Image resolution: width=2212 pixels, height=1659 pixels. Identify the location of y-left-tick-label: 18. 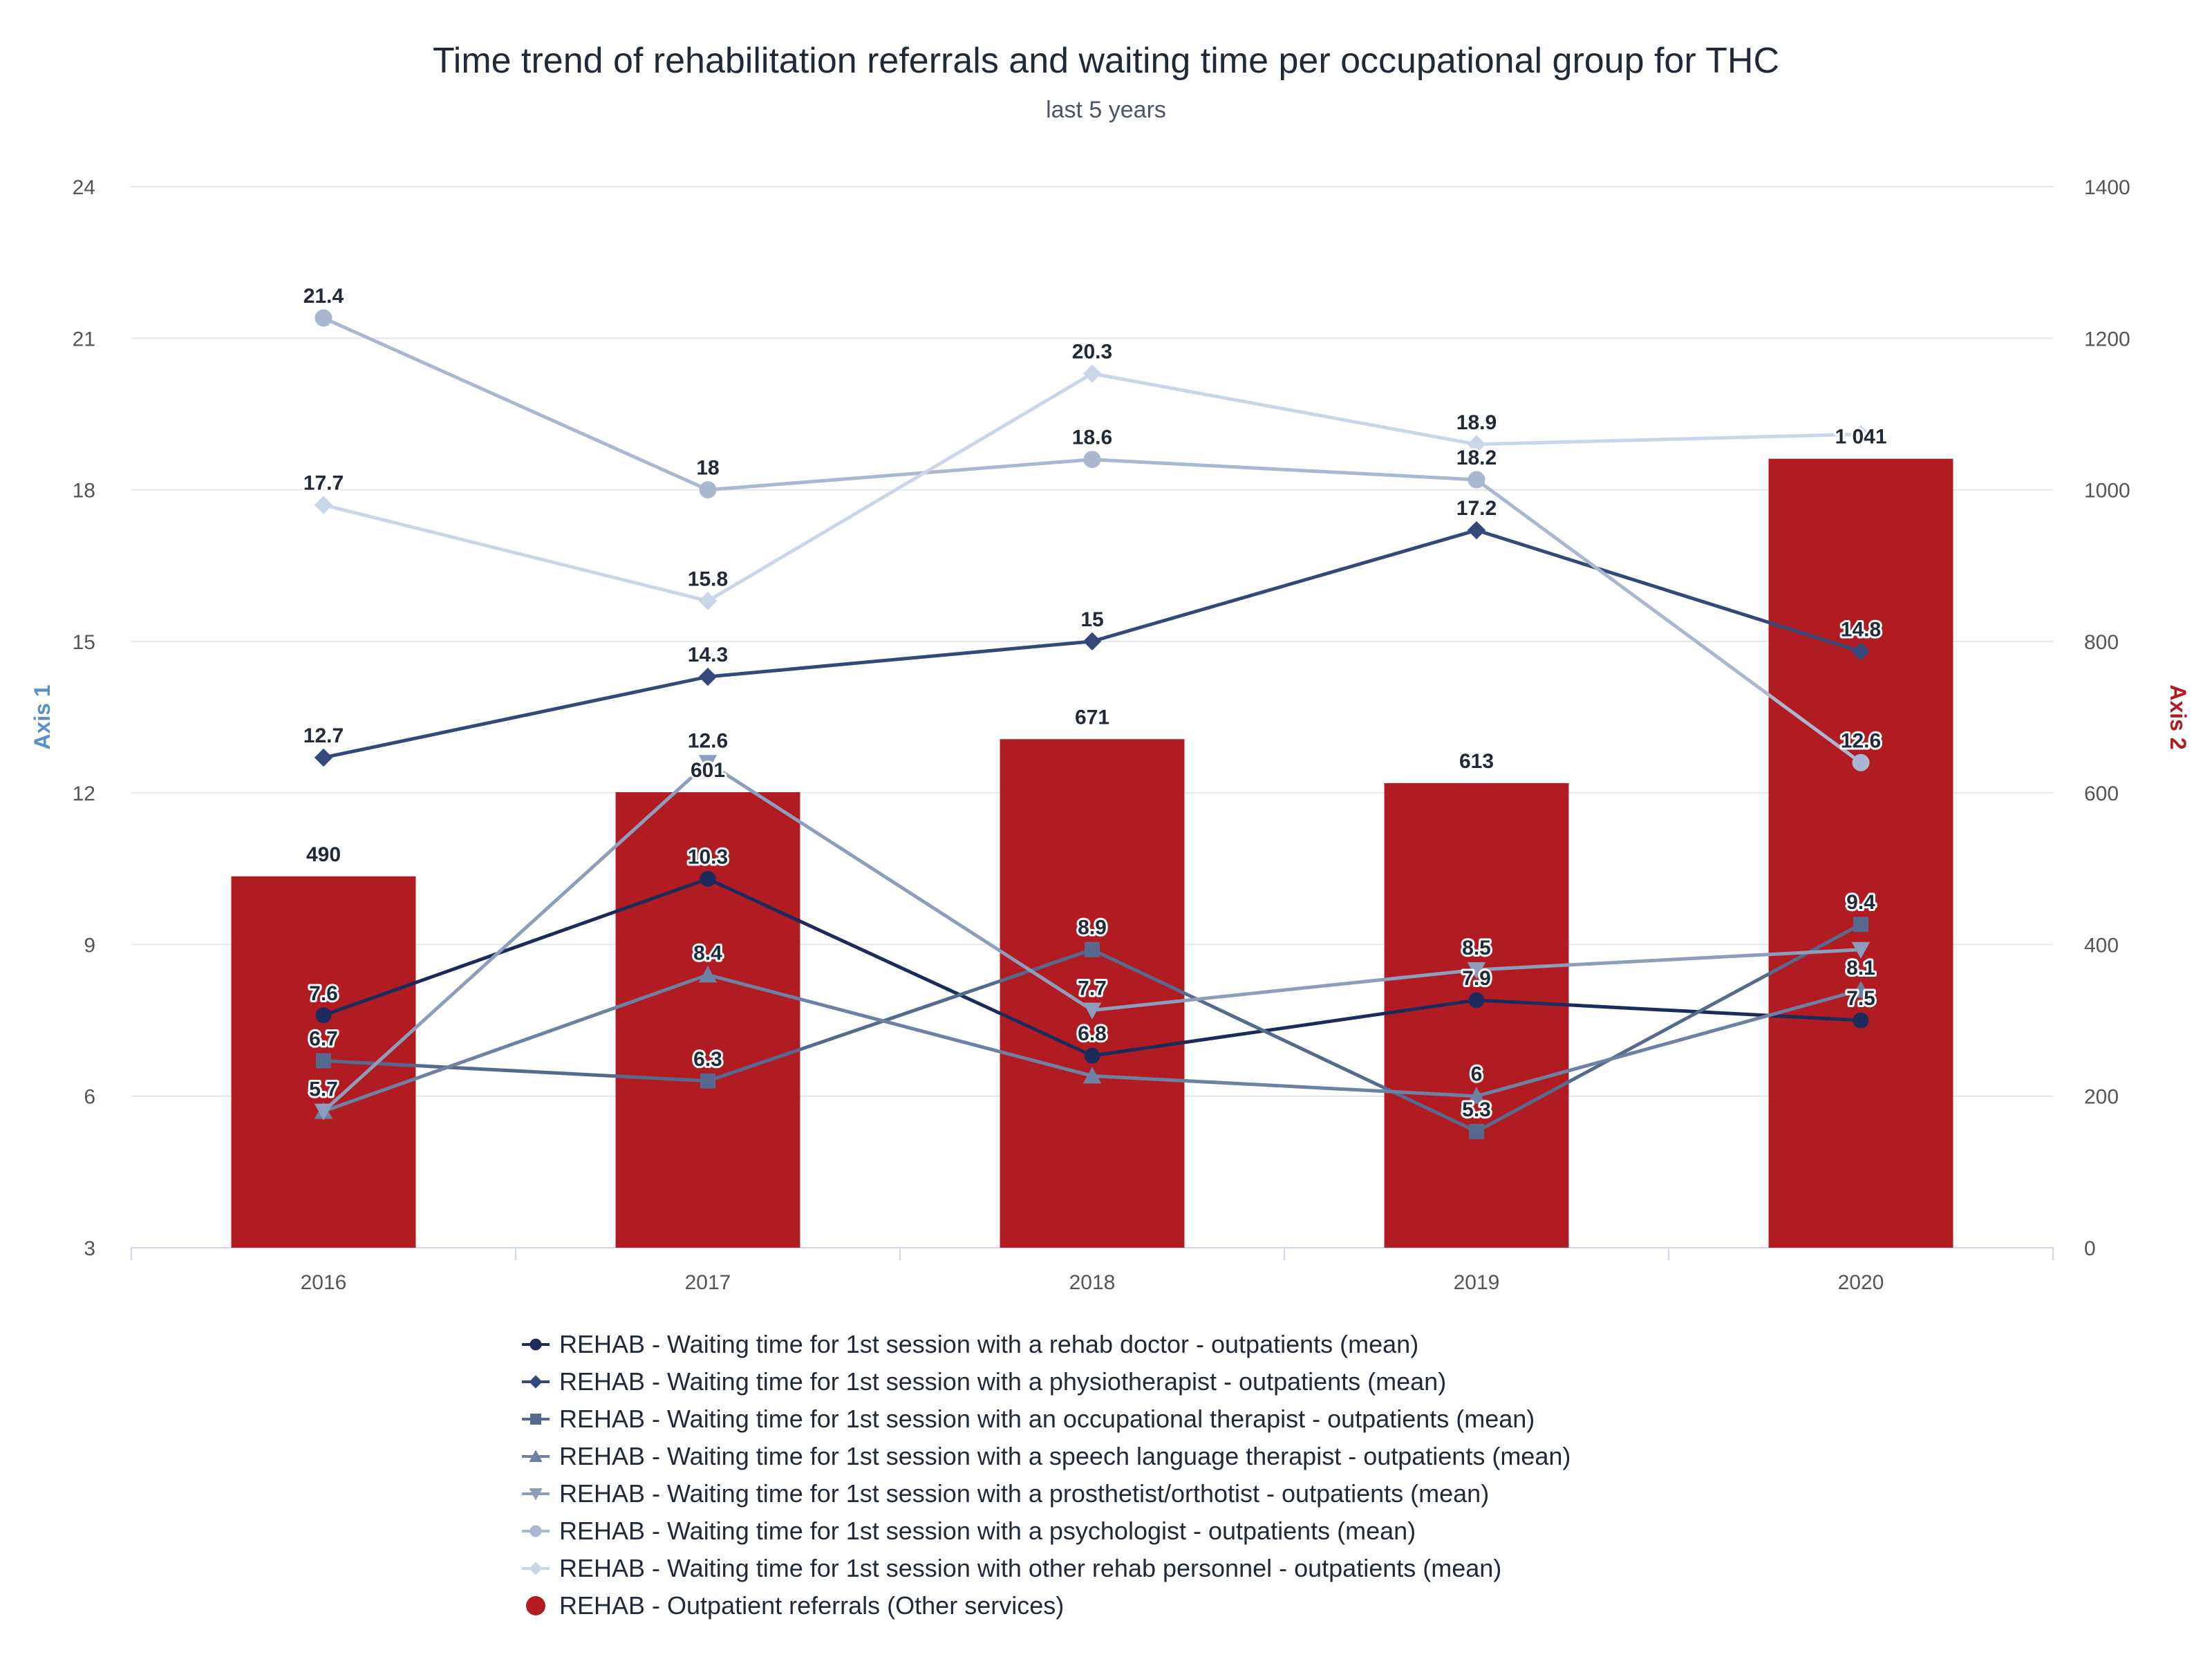
(84, 491).